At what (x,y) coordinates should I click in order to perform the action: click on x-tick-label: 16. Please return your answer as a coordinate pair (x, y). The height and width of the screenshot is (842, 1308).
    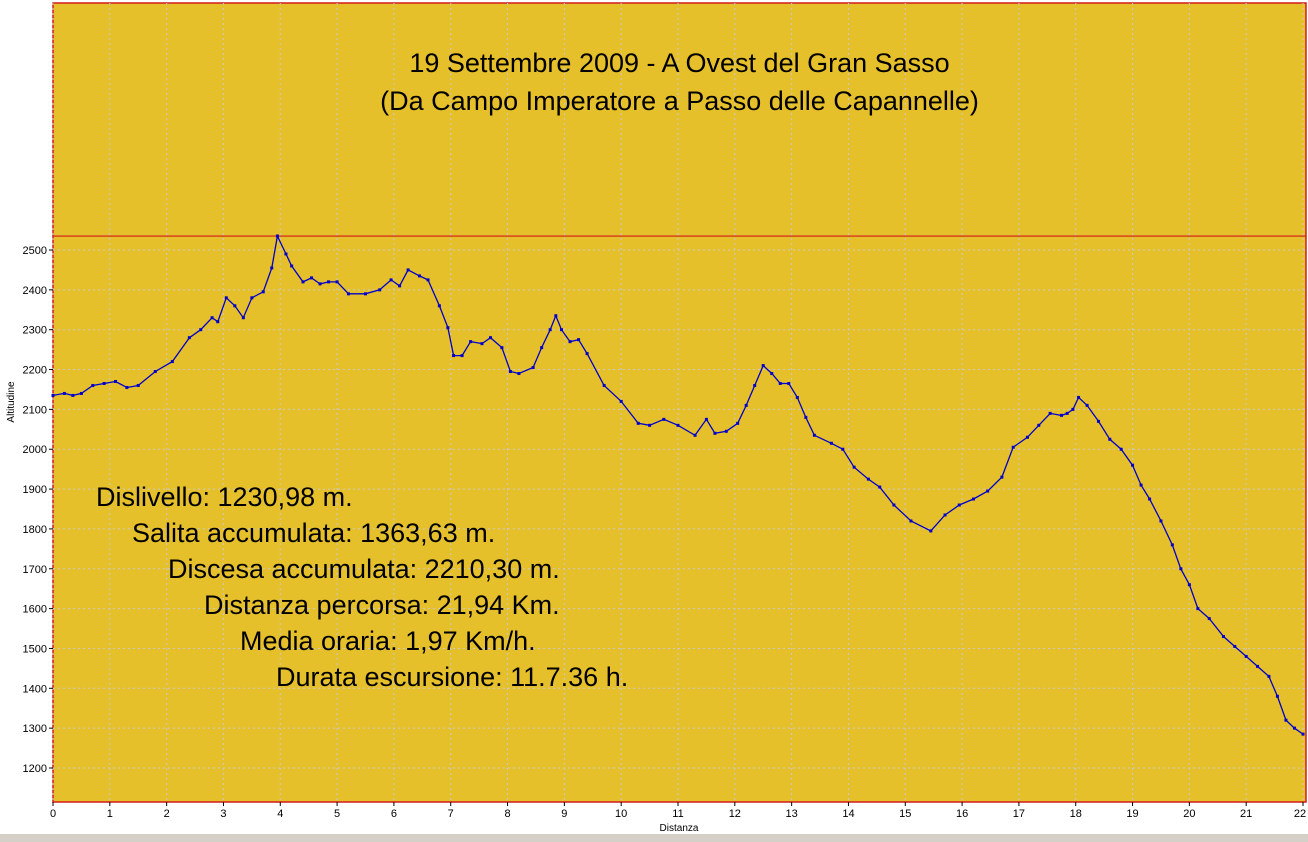
    Looking at the image, I should click on (962, 814).